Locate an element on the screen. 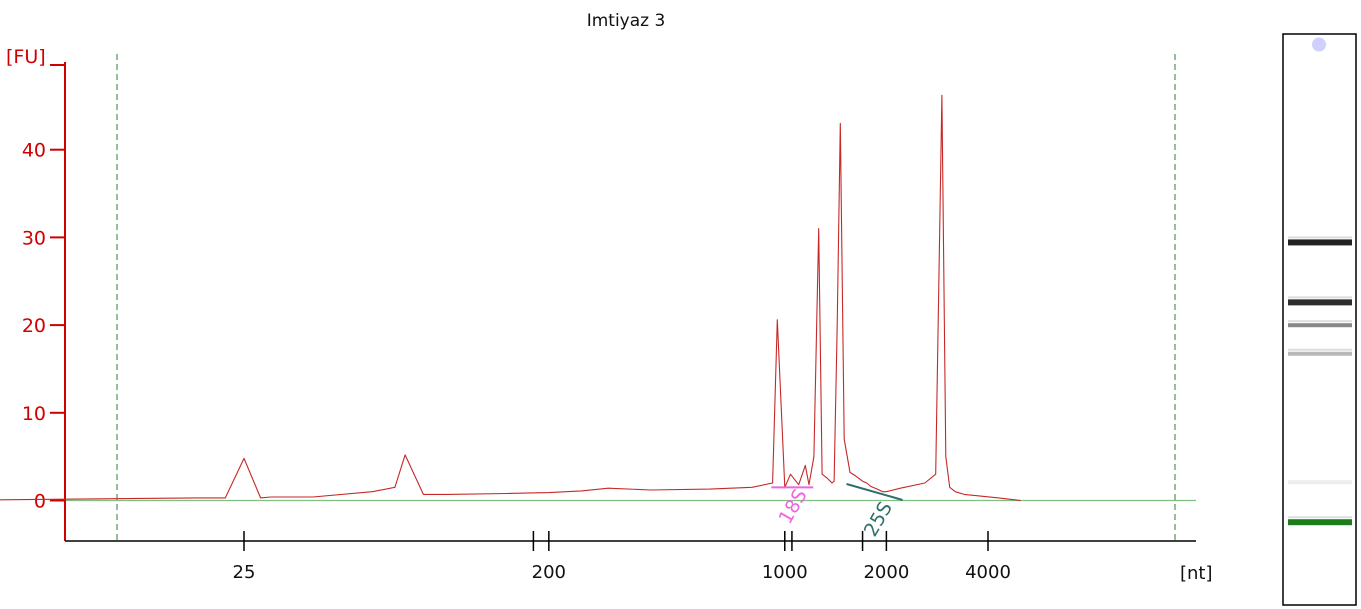 The height and width of the screenshot is (609, 1361). x-axis-unit-label: [nt] is located at coordinates (1196, 573).